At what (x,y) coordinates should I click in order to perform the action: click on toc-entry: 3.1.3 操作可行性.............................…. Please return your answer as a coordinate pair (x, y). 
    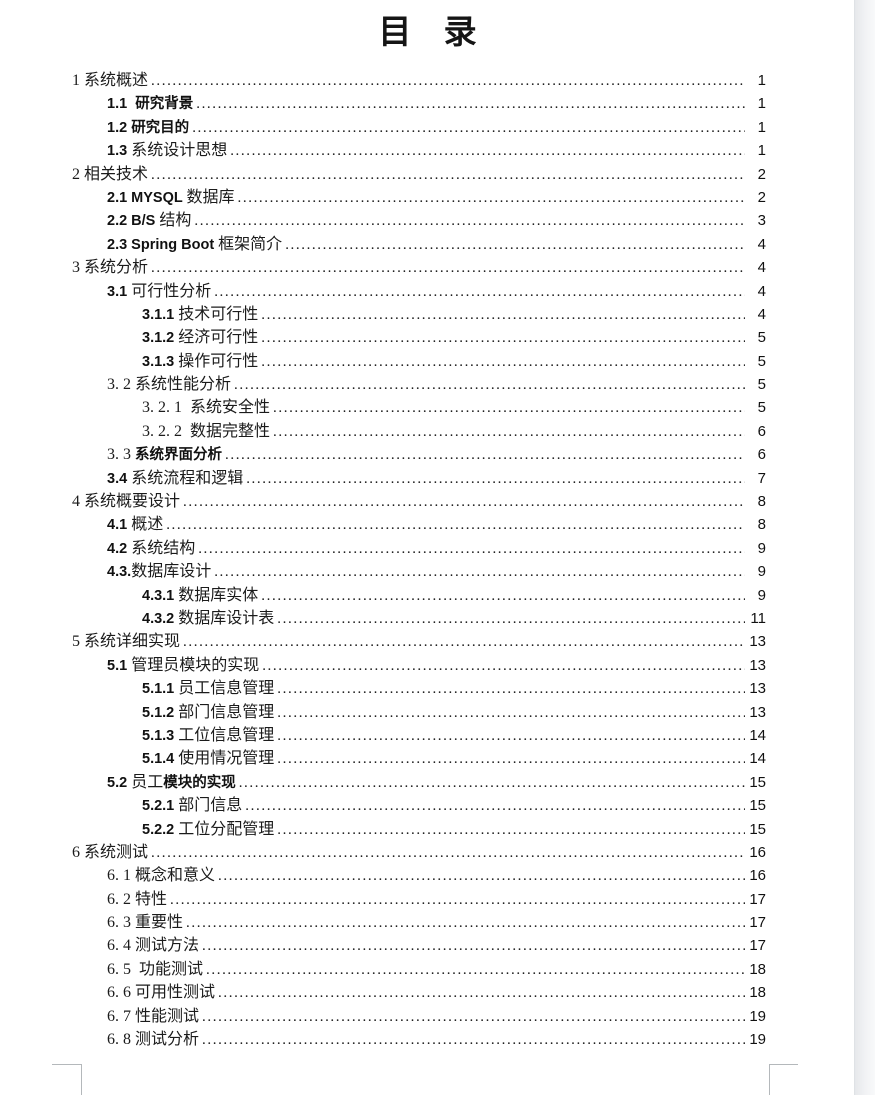
    Looking at the image, I should click on (419, 361).